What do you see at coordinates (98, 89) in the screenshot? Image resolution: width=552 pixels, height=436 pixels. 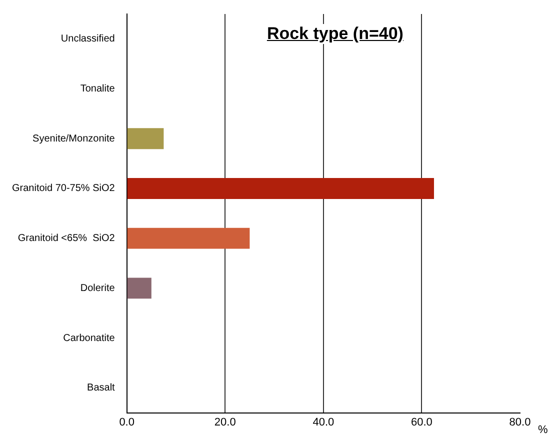 I see `y-tick-label: Tonalite` at bounding box center [98, 89].